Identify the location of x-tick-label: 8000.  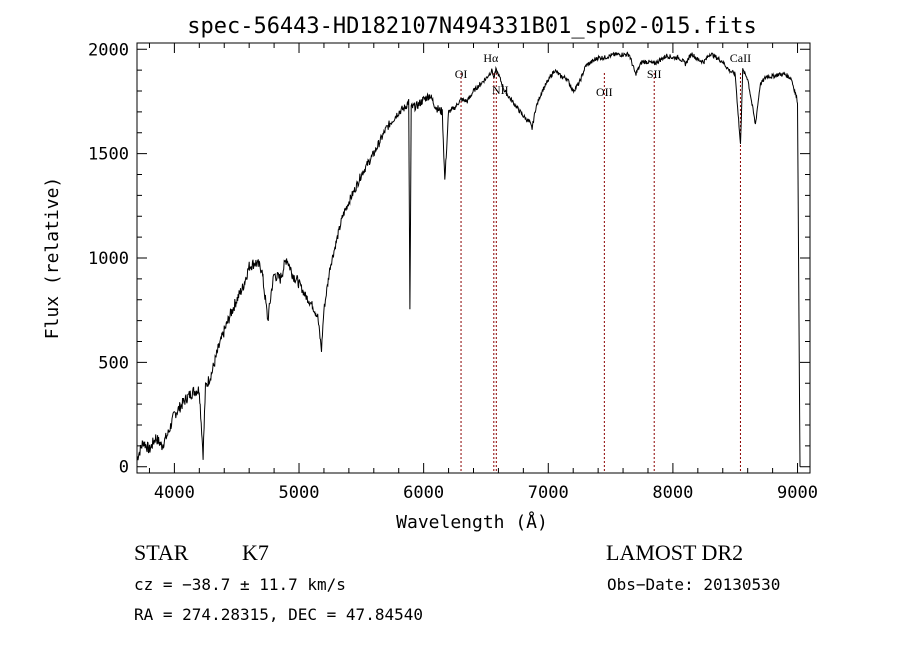
(672, 493).